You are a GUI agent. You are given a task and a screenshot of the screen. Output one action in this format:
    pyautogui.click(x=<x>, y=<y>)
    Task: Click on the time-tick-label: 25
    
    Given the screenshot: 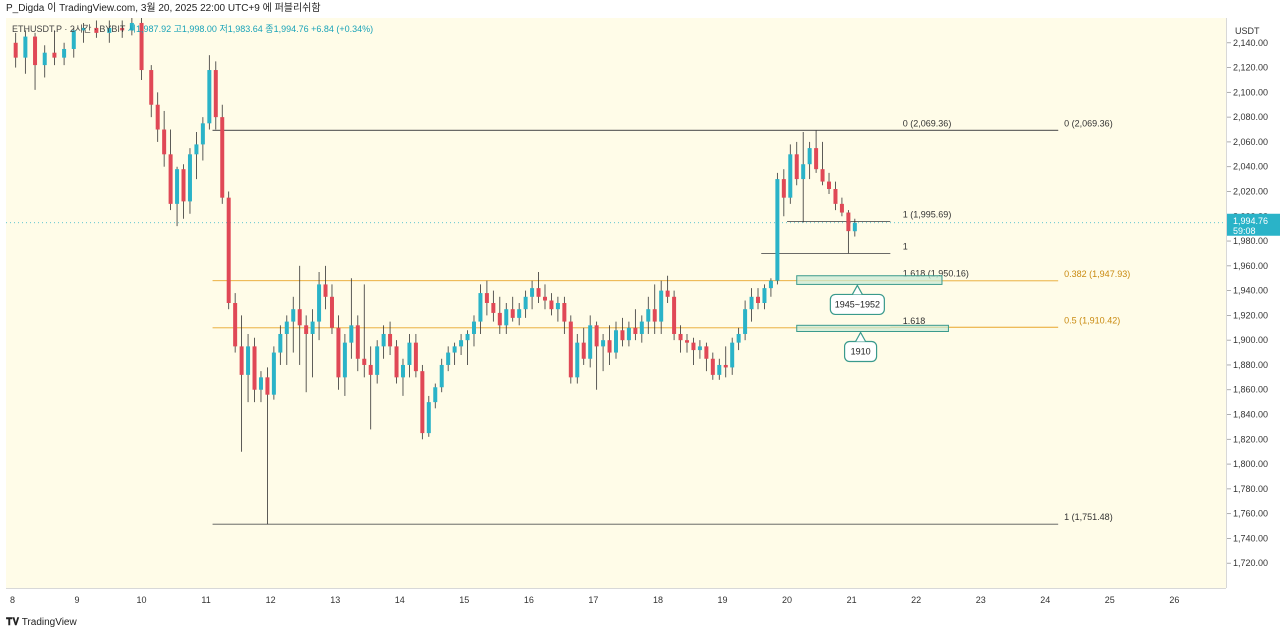 What is the action you would take?
    pyautogui.click(x=1110, y=600)
    